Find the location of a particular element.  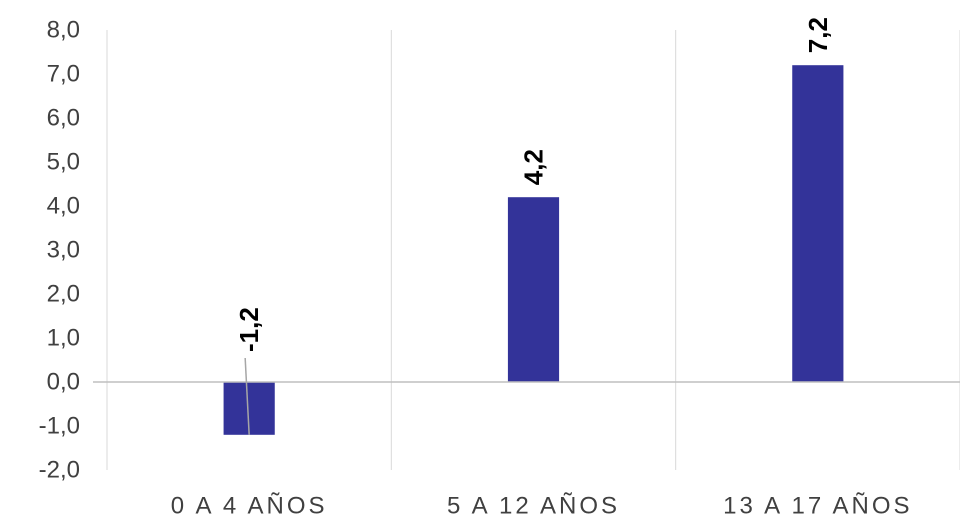

data-label: 4,2 is located at coordinates (534, 167).